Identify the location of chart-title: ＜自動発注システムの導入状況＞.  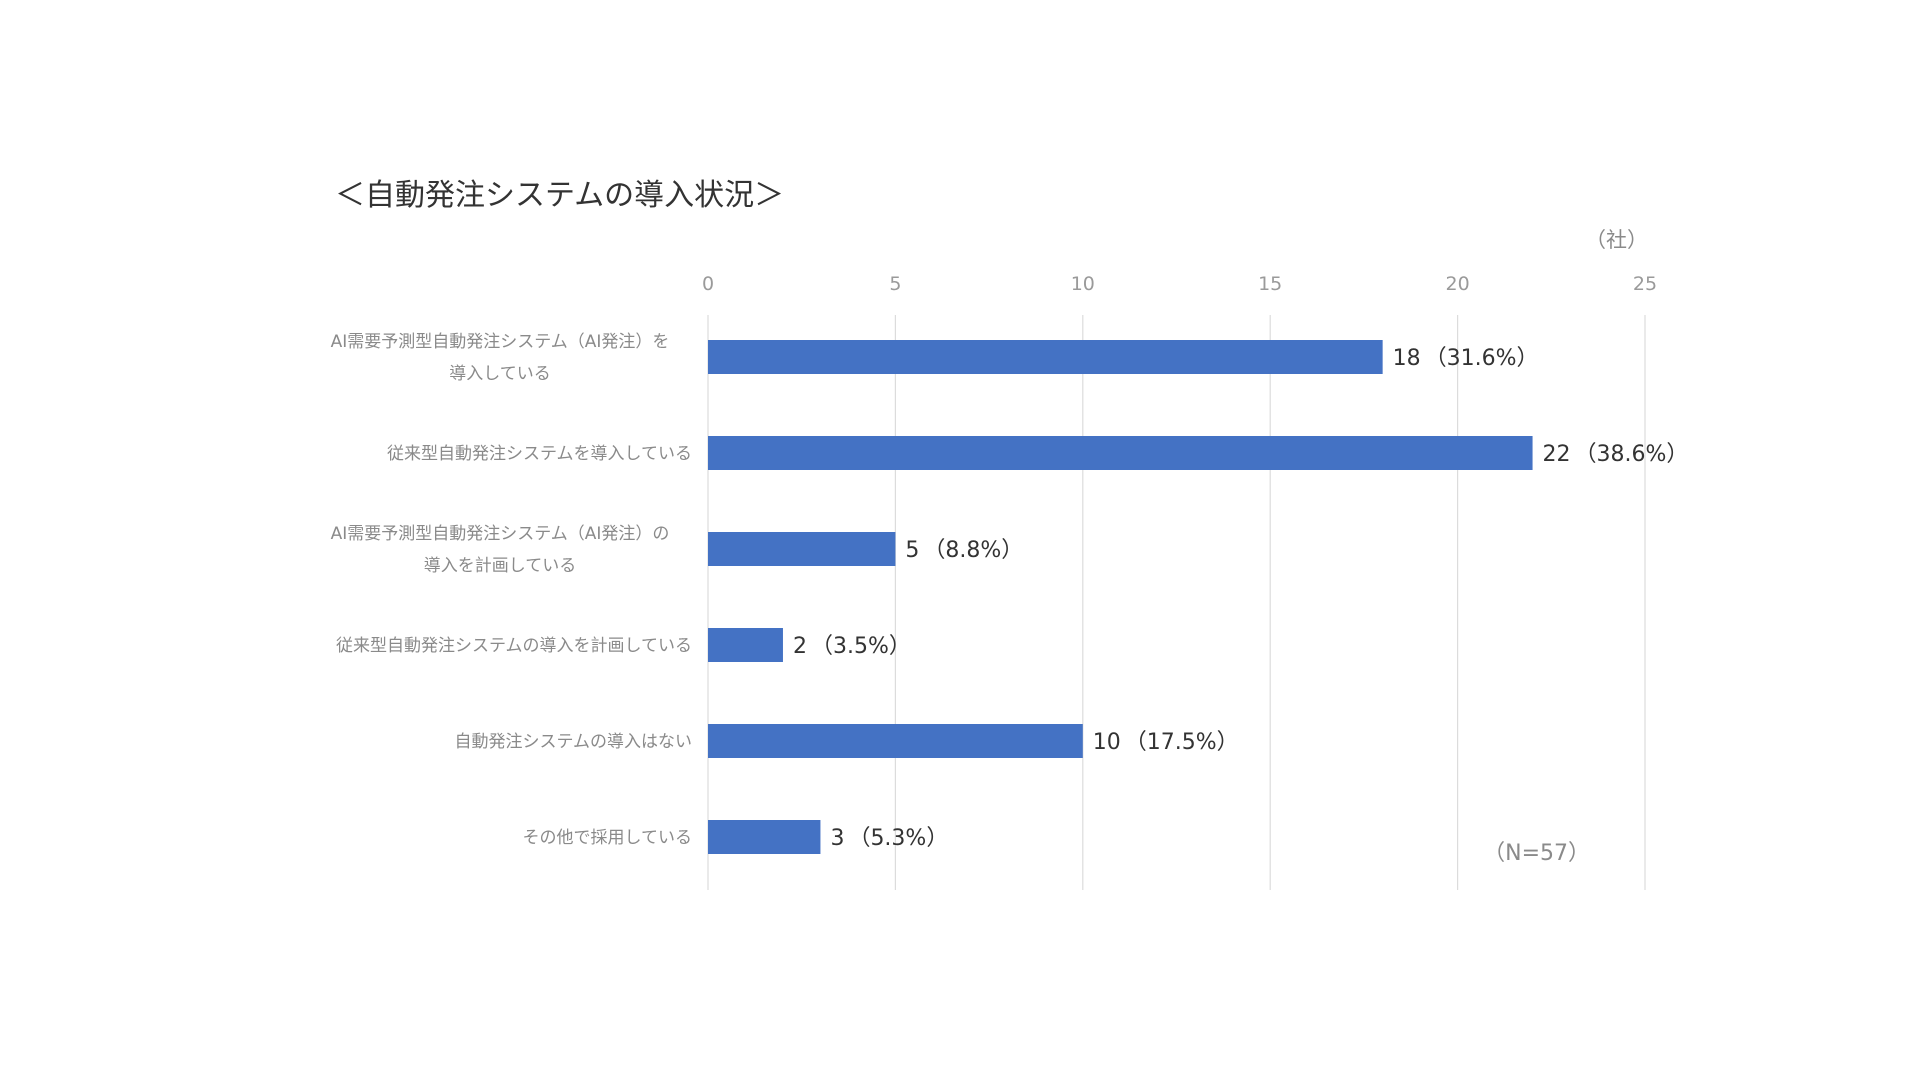
(559, 195).